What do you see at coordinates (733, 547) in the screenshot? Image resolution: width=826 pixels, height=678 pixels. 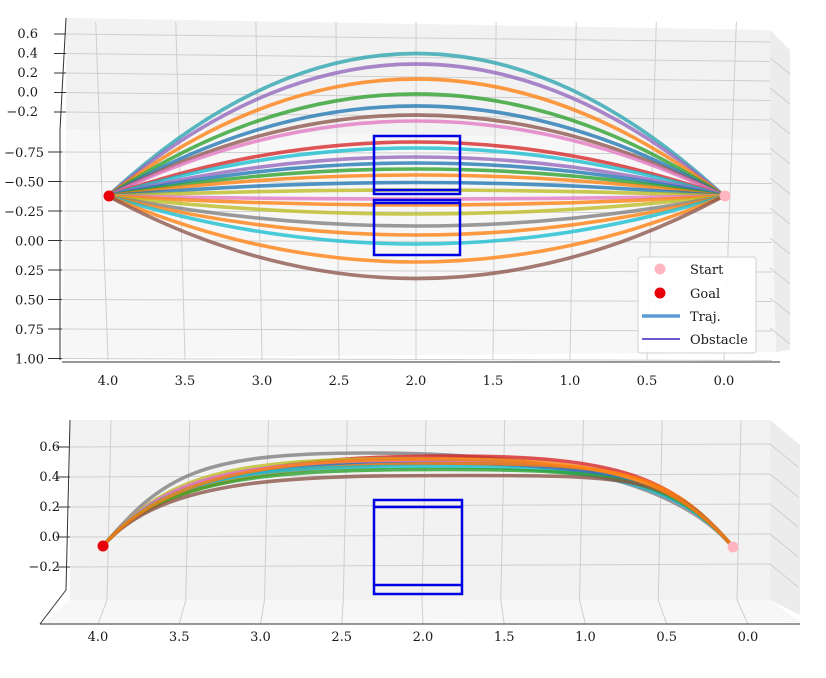 I see `bottom-start-marker` at bounding box center [733, 547].